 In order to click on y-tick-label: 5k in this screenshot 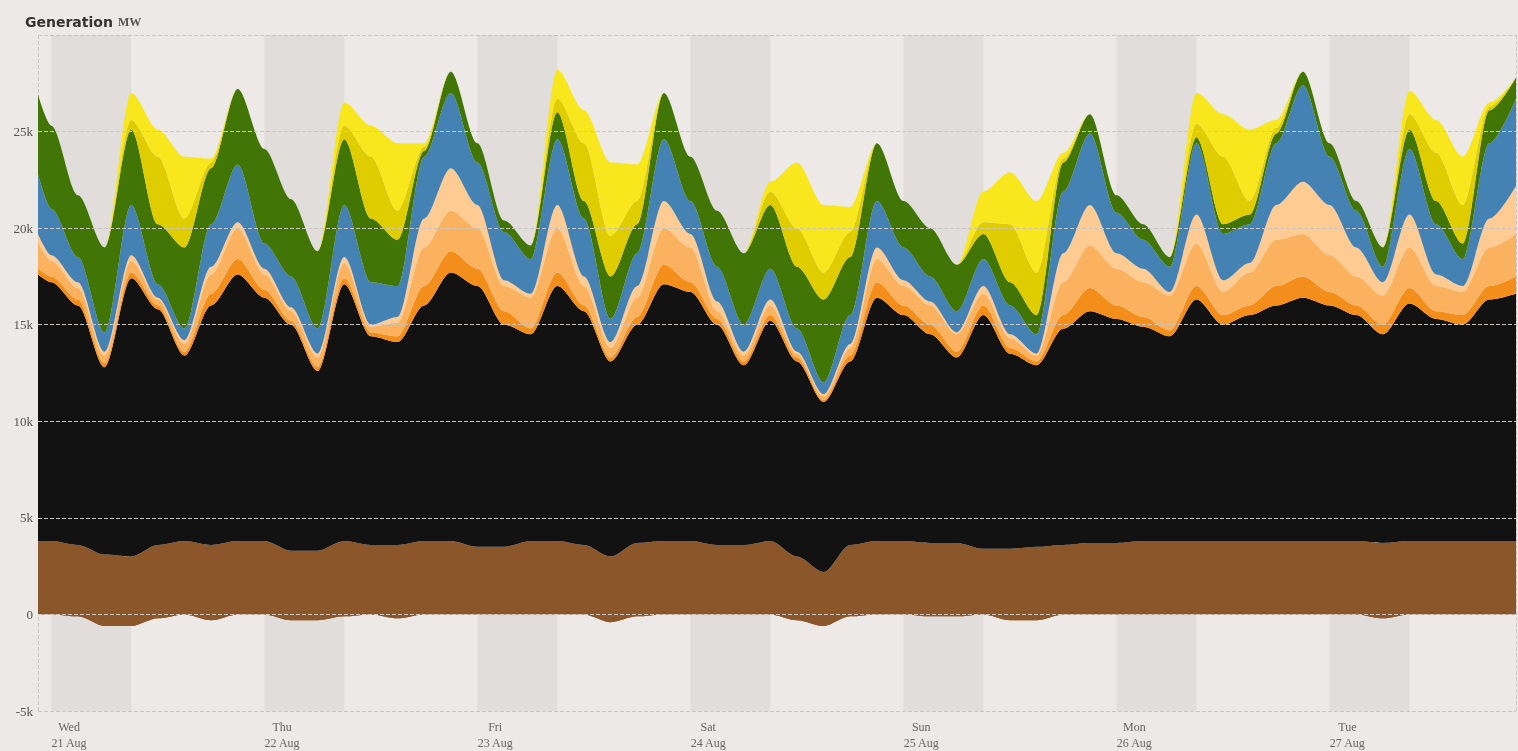, I will do `click(27, 518)`.